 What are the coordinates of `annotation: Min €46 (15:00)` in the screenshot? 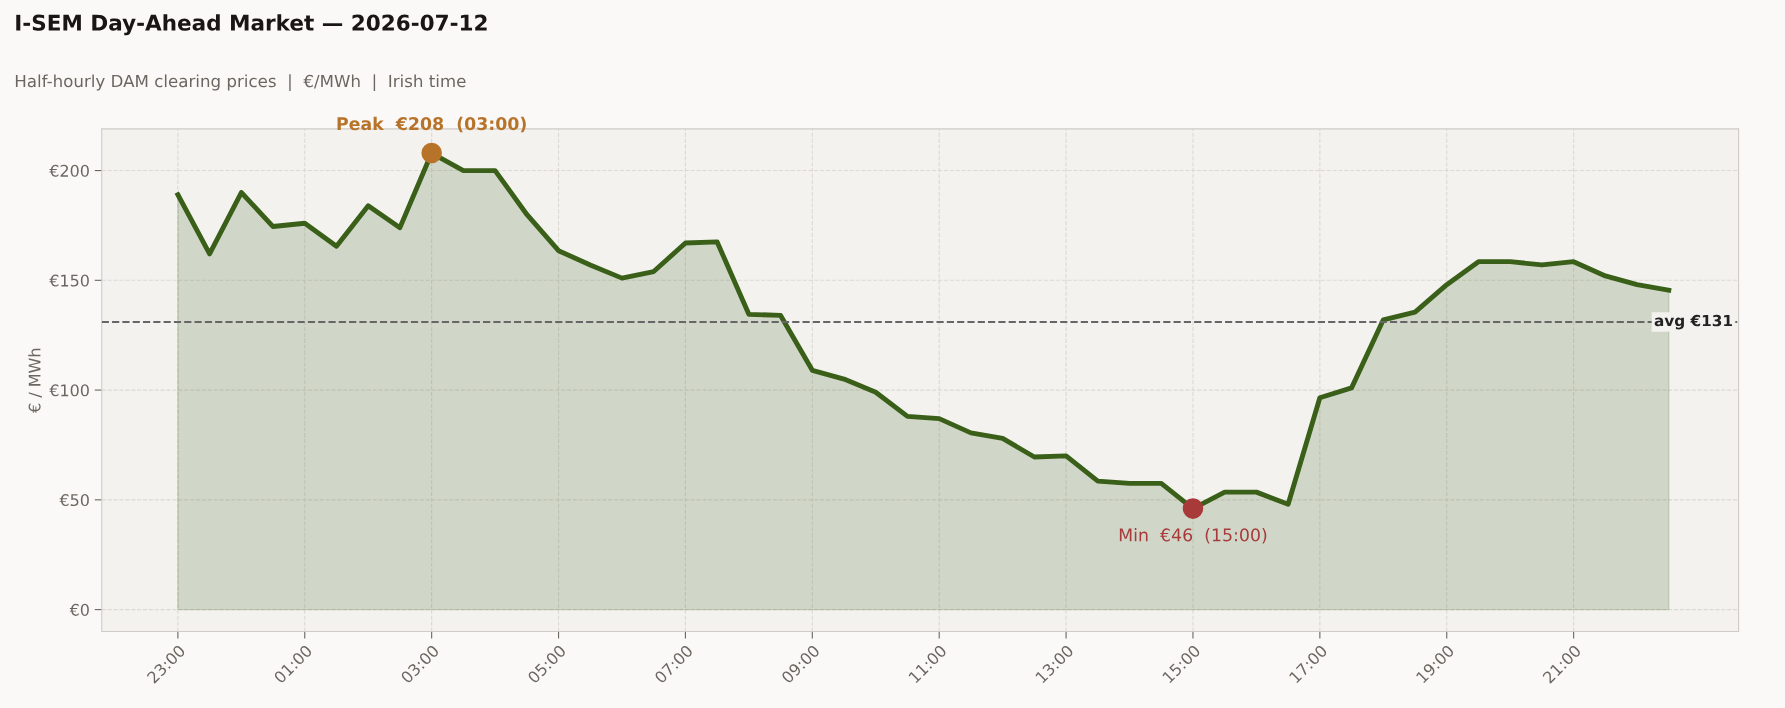 It's located at (1193, 536).